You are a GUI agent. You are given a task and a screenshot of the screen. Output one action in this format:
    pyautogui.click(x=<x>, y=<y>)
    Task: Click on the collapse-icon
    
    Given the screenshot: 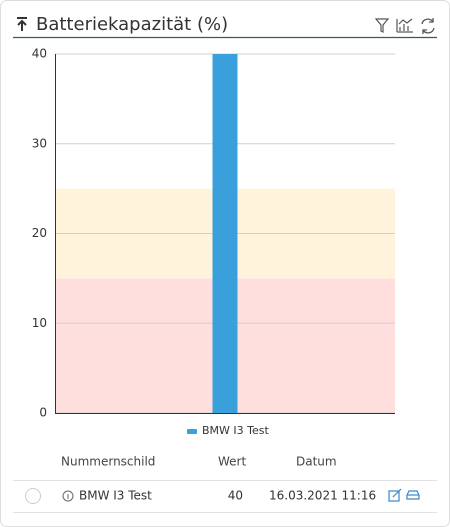 What is the action you would take?
    pyautogui.click(x=22, y=24)
    